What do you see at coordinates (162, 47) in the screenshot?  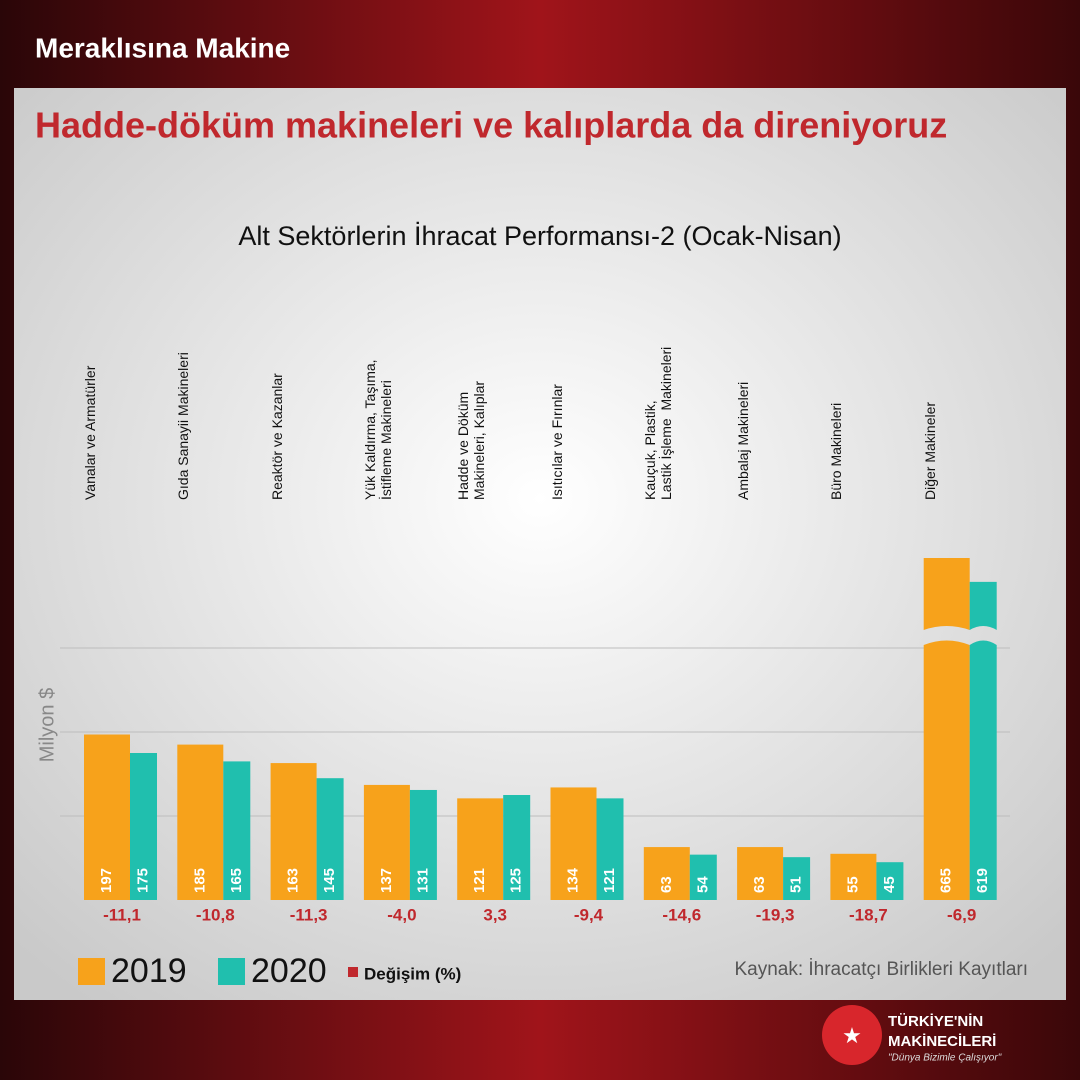 I see `header: Meraklısına Makine` at bounding box center [162, 47].